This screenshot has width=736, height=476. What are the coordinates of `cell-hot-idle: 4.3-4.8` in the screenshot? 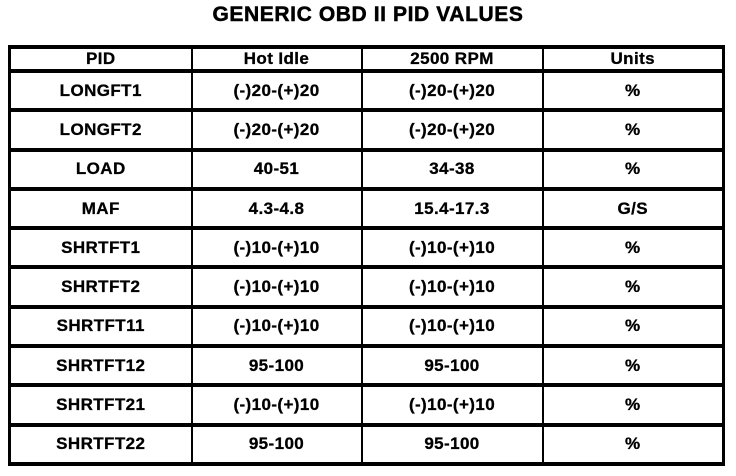 It's located at (276, 208).